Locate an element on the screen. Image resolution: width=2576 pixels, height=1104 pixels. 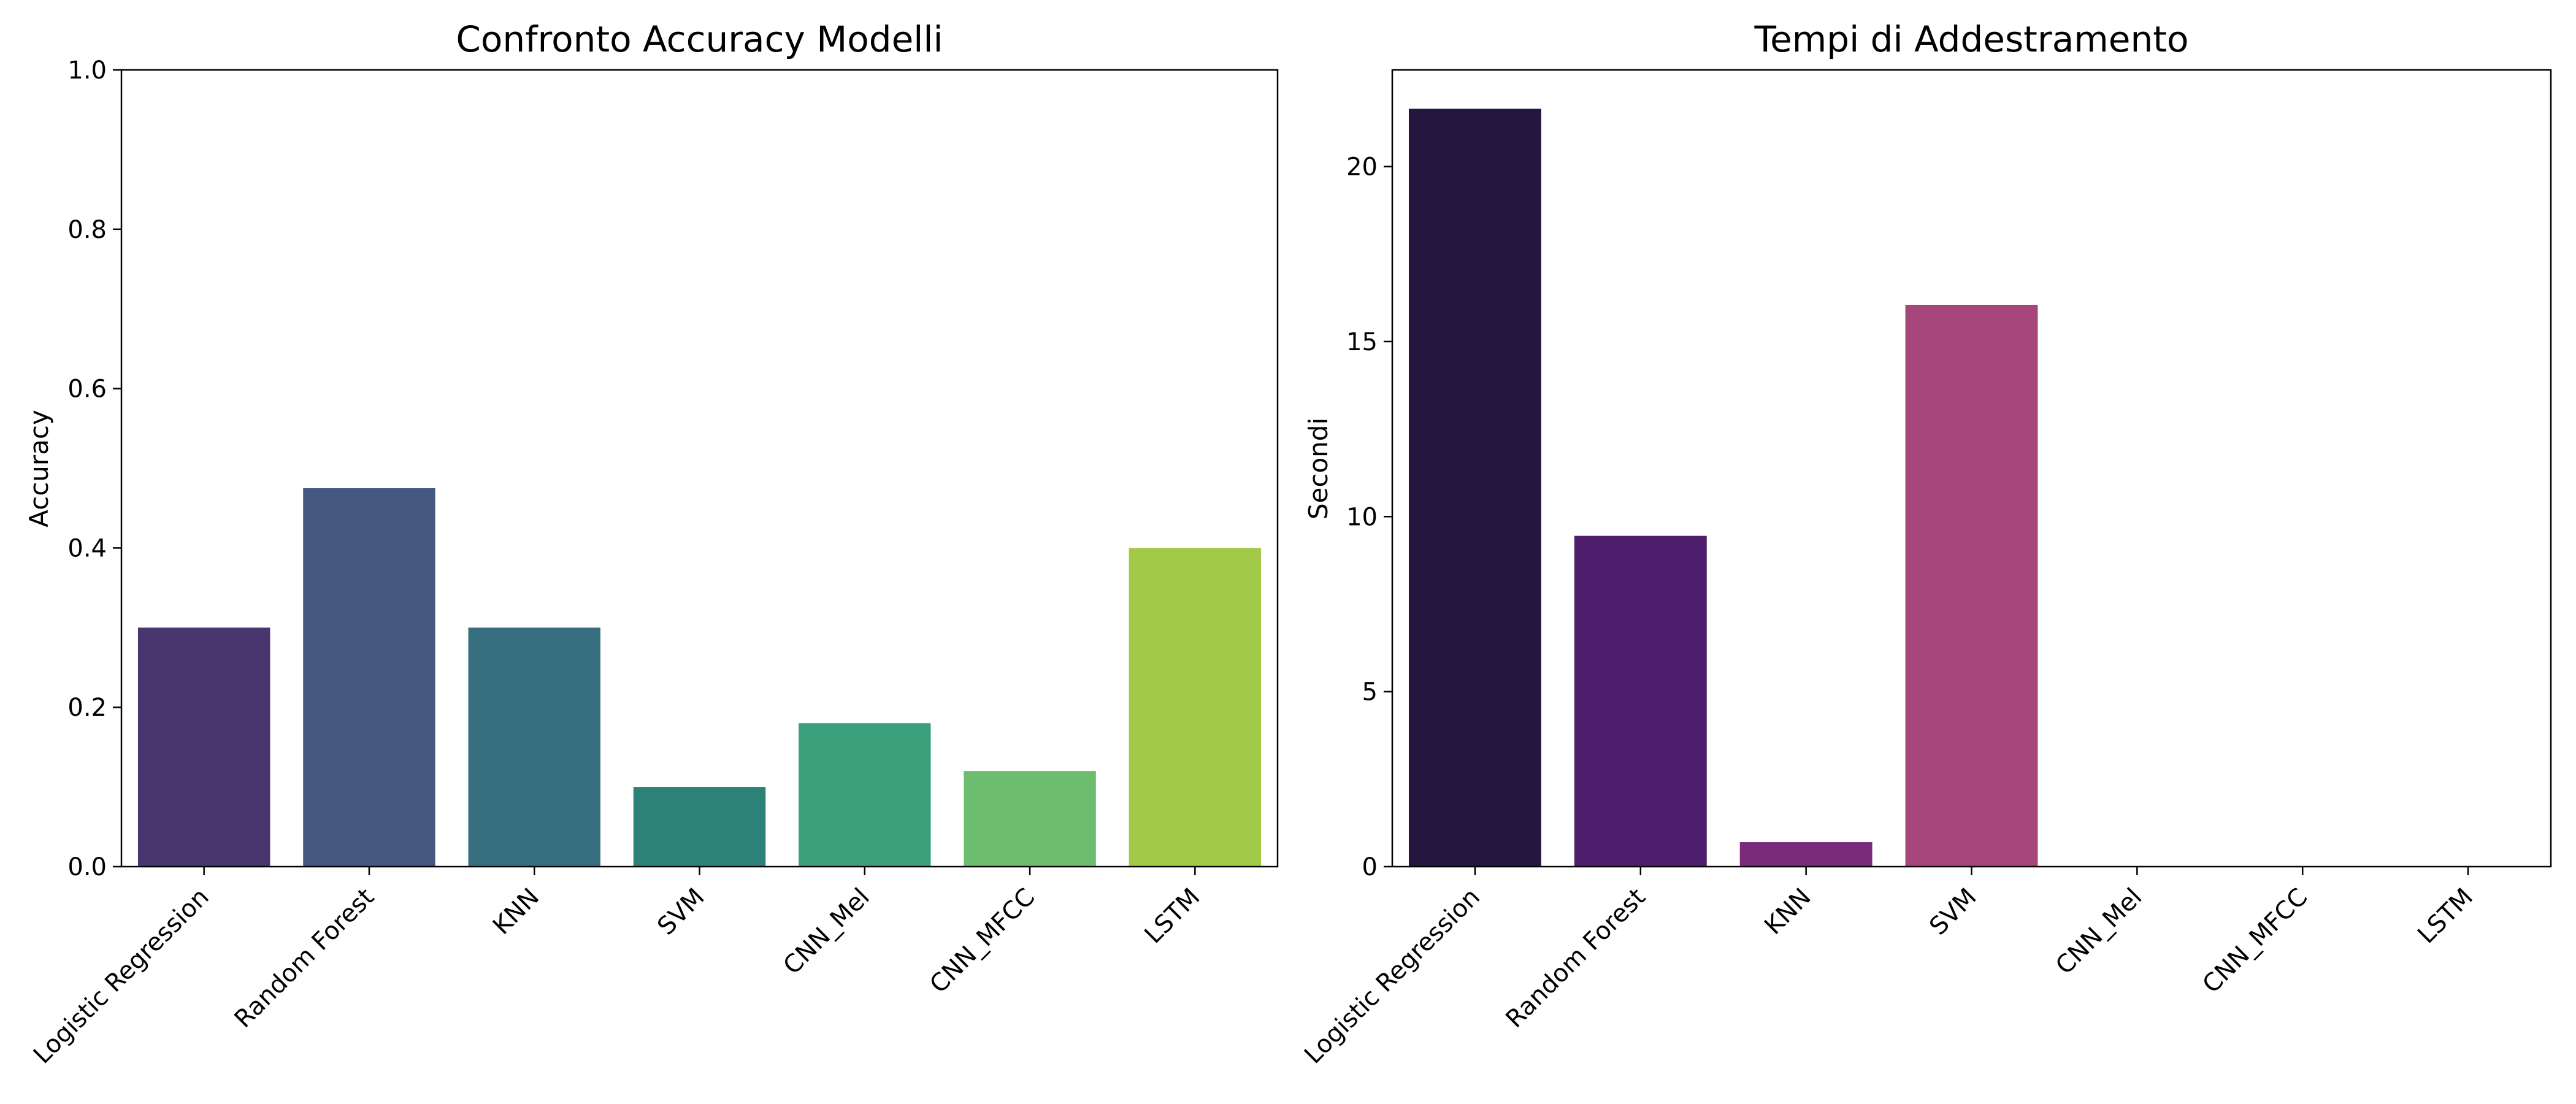
bar-lstm is located at coordinates (1195, 707).